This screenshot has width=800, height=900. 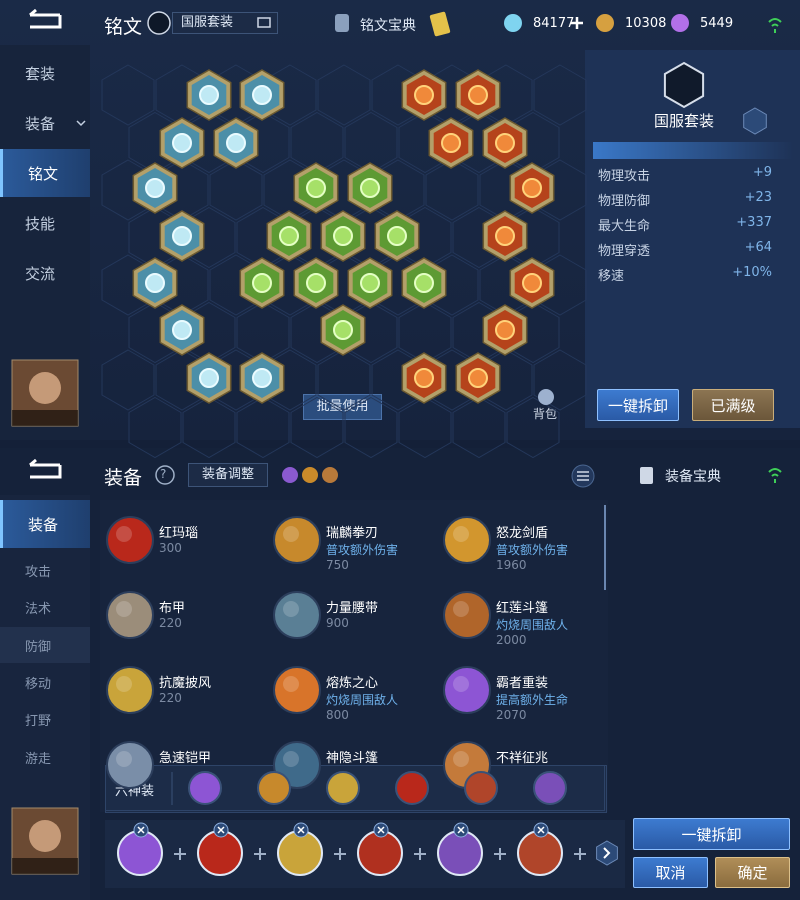 I want to click on add-currency, so click(x=577, y=23).